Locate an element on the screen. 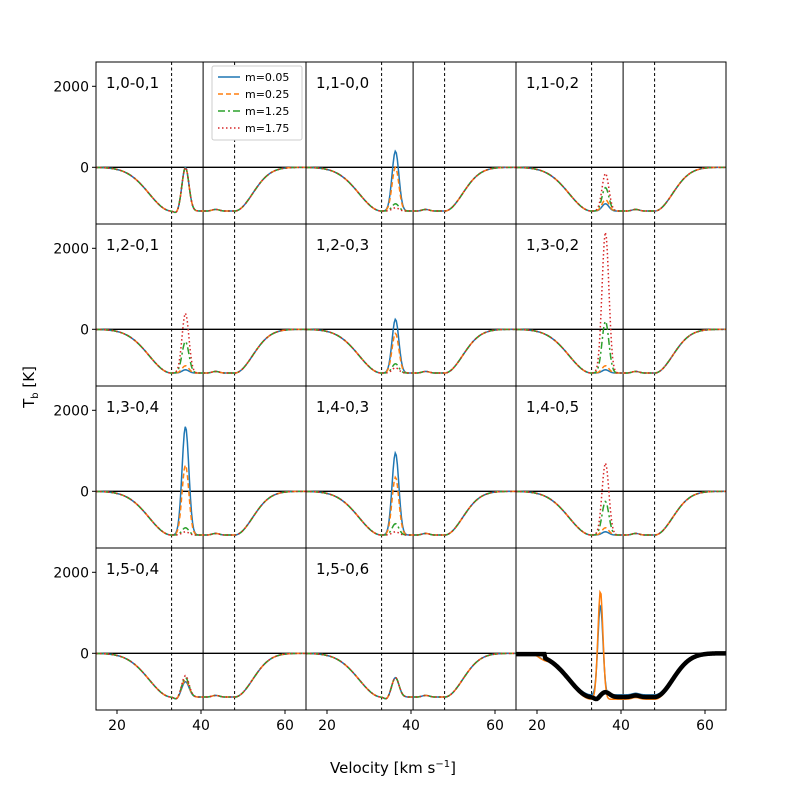 This screenshot has height=789, width=789. panel-label: 1,1-0,0 is located at coordinates (342, 83).